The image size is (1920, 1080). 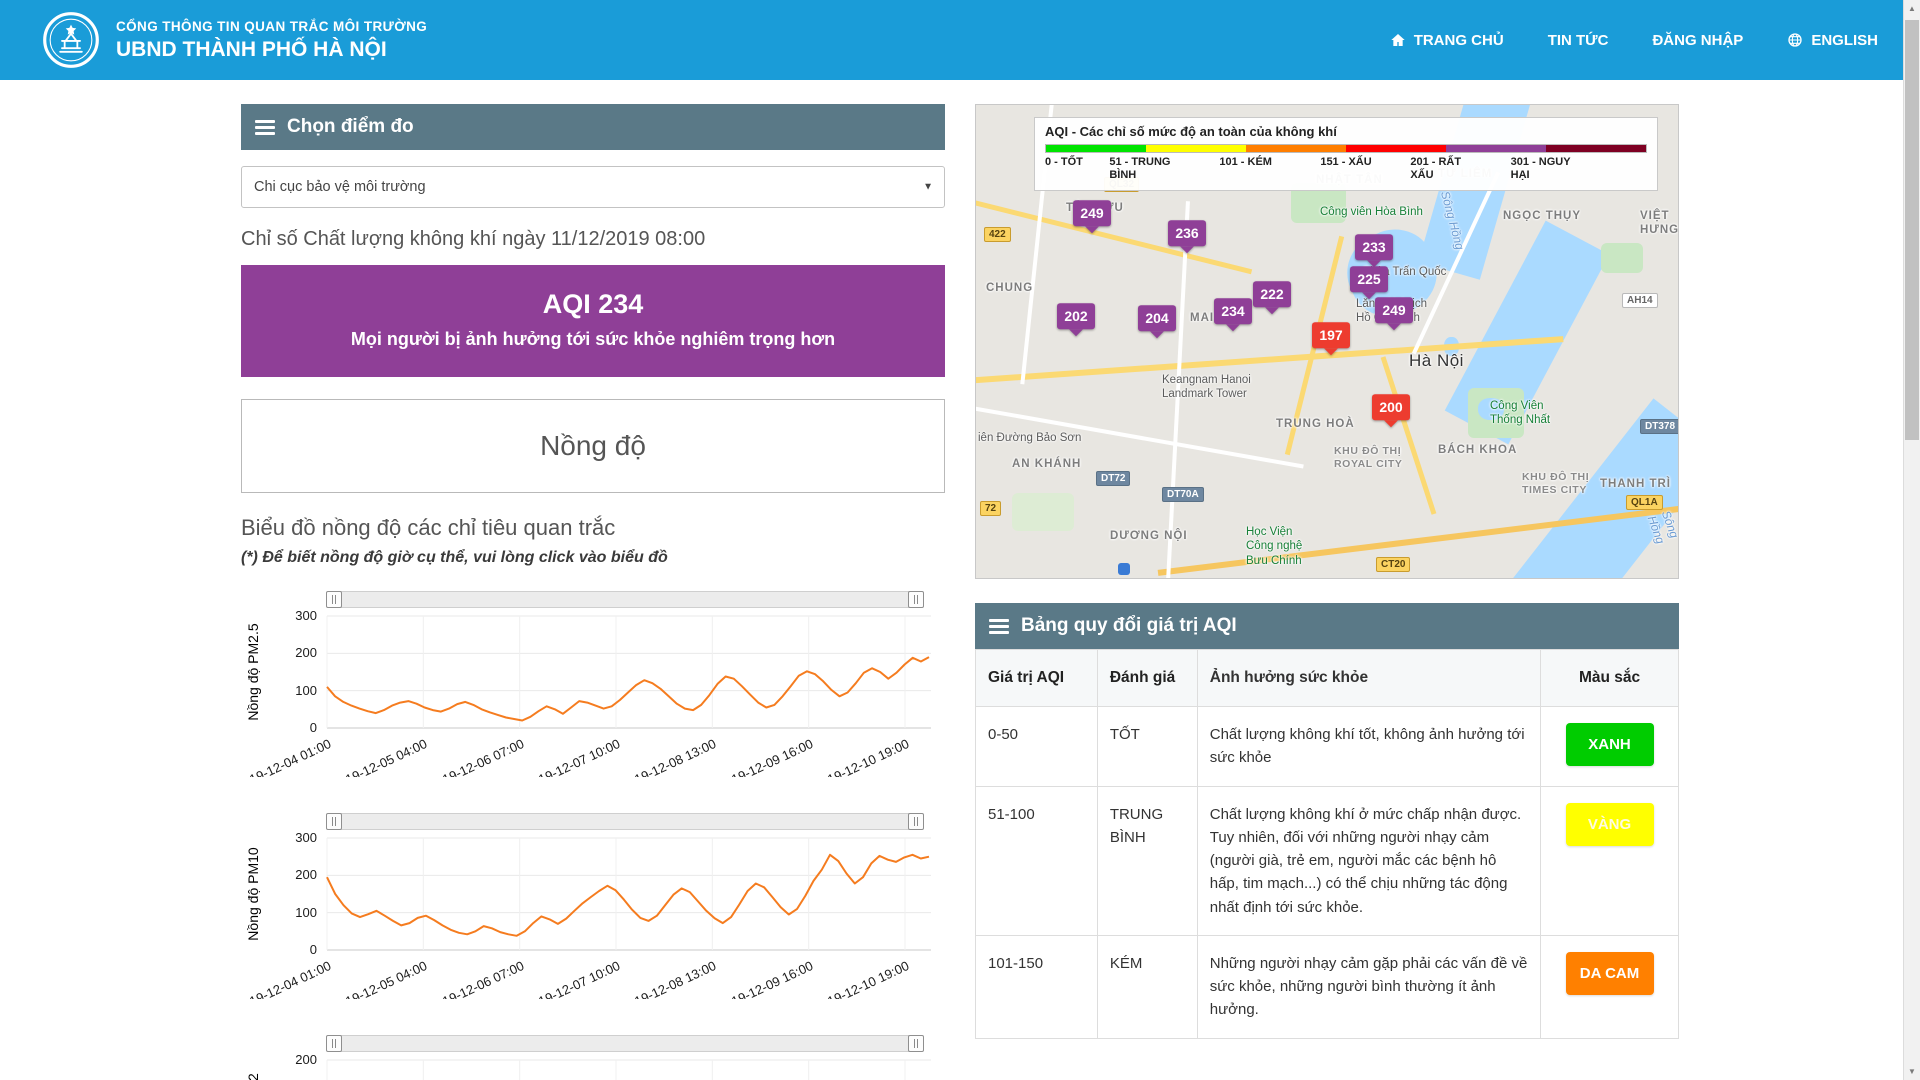 What do you see at coordinates (306, 615) in the screenshot?
I see `y-tick-label: 300` at bounding box center [306, 615].